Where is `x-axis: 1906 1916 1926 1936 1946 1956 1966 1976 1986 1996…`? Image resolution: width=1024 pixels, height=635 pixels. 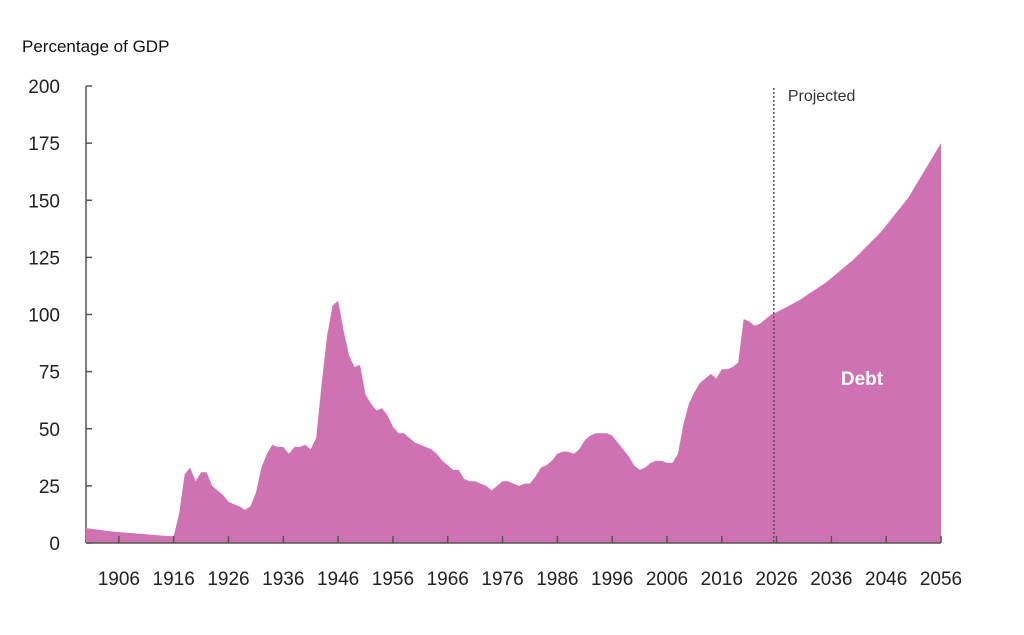
x-axis: 1906 1916 1926 1936 1946 1956 1966 1976 1986 1996… is located at coordinates (524, 563).